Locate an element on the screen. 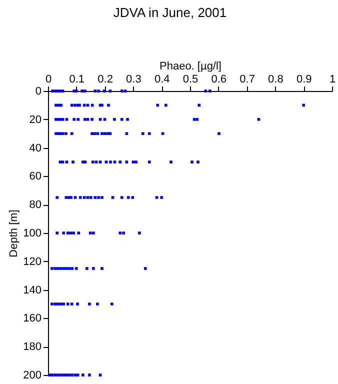  y-tick-label: 80 is located at coordinates (35, 205).